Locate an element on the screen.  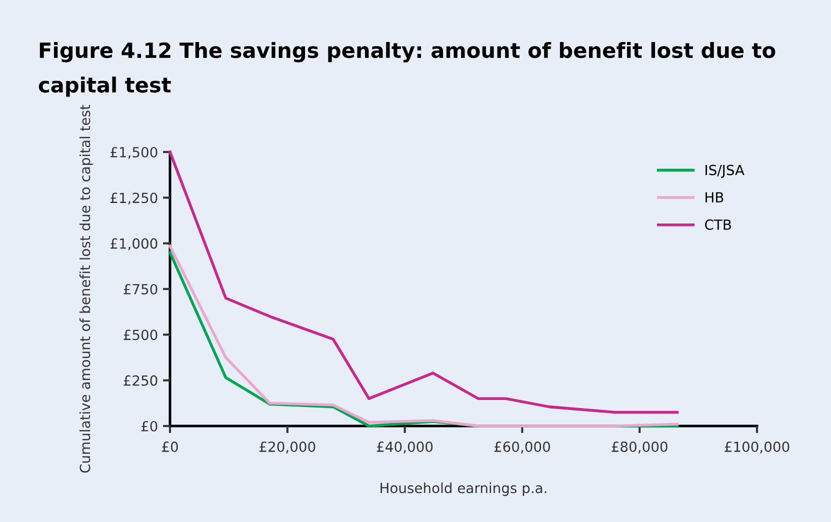
y-tick-label: £500 is located at coordinates (141, 335).